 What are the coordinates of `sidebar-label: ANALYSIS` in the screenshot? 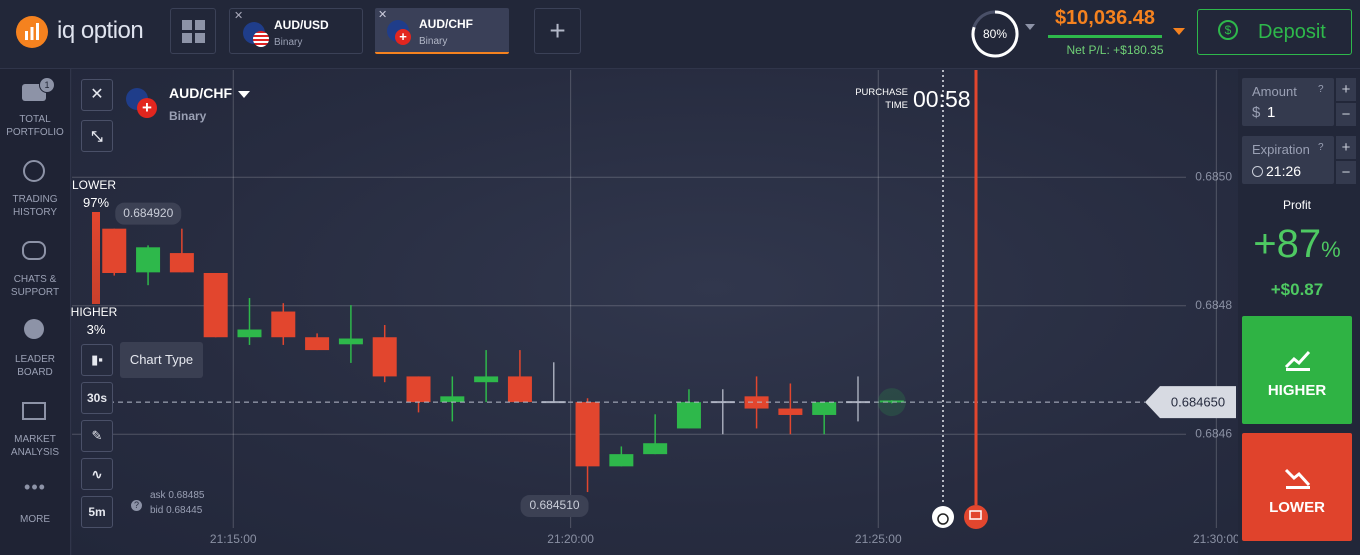 It's located at (35, 452).